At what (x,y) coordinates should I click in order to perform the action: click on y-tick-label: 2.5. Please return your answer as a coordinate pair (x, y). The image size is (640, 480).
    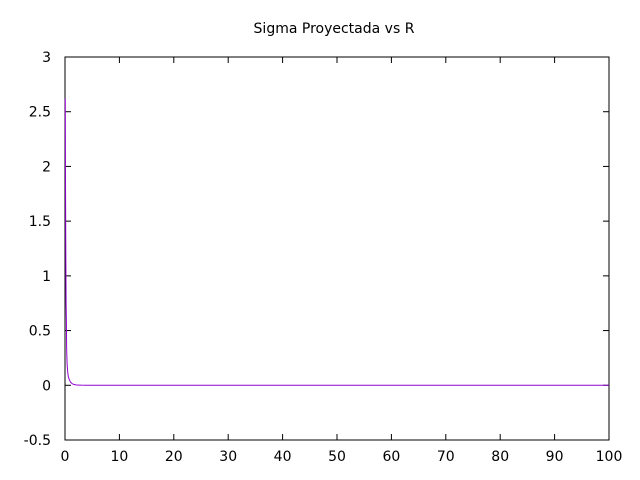
    Looking at the image, I should click on (40, 113).